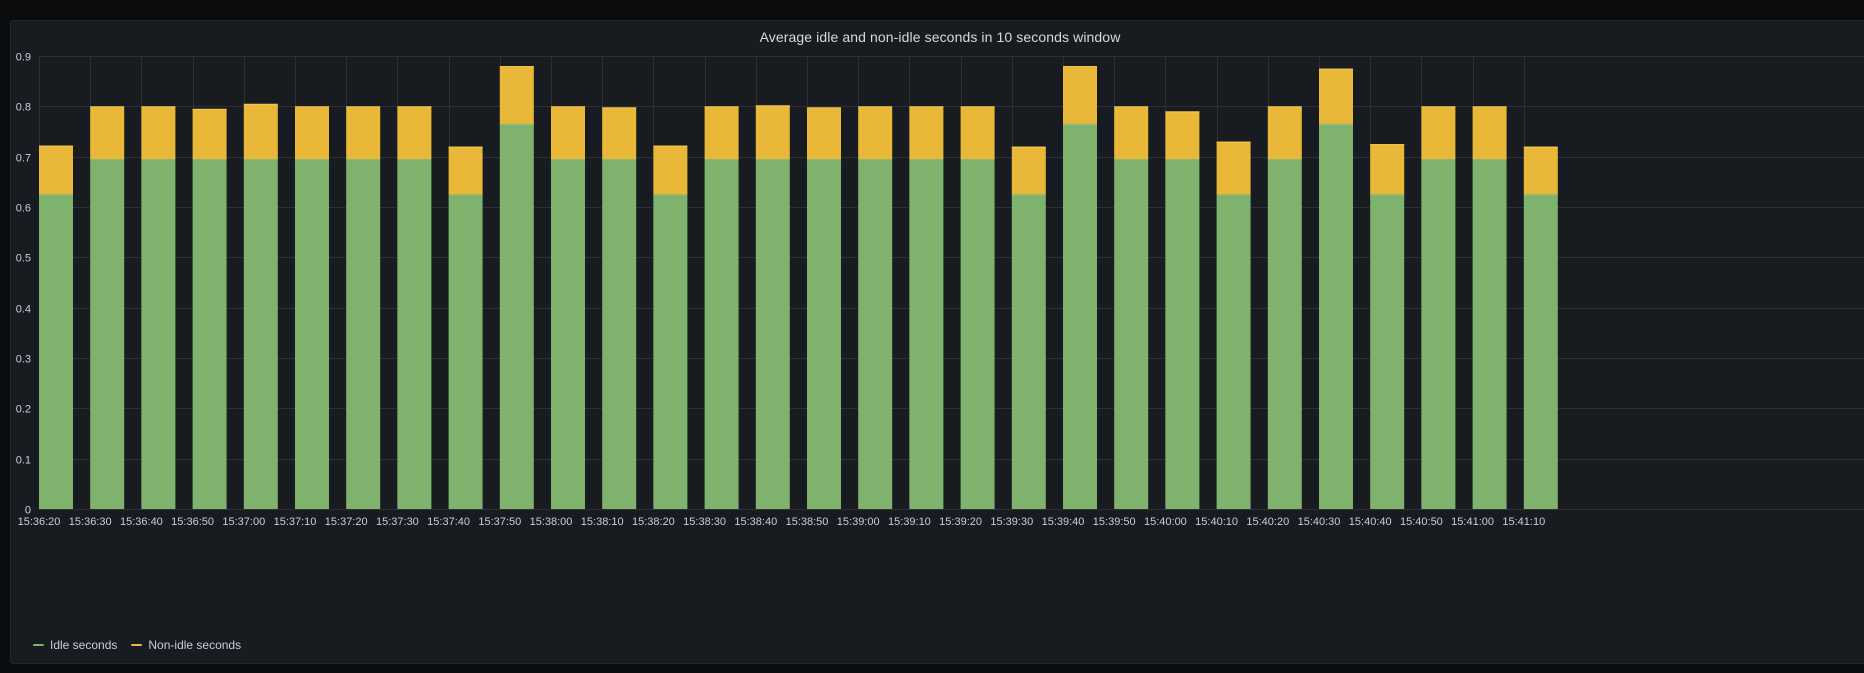  Describe the element at coordinates (23, 259) in the screenshot. I see `y-tick-label: 0.5` at that location.